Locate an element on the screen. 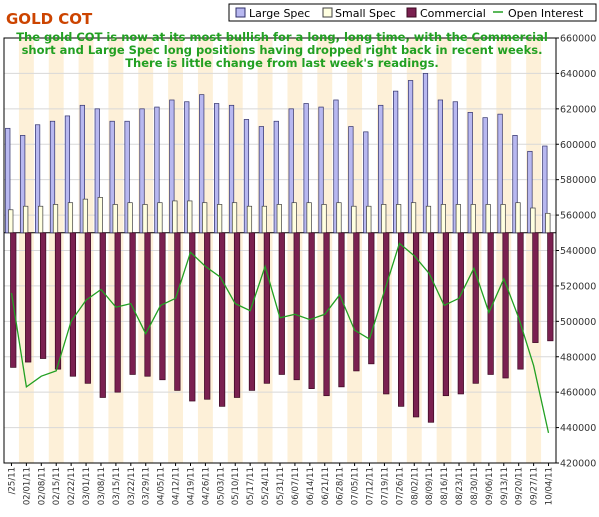 Image resolution: width=599 pixels, height=517 pixels. x-tick-label: 06/21/11 is located at coordinates (326, 486).